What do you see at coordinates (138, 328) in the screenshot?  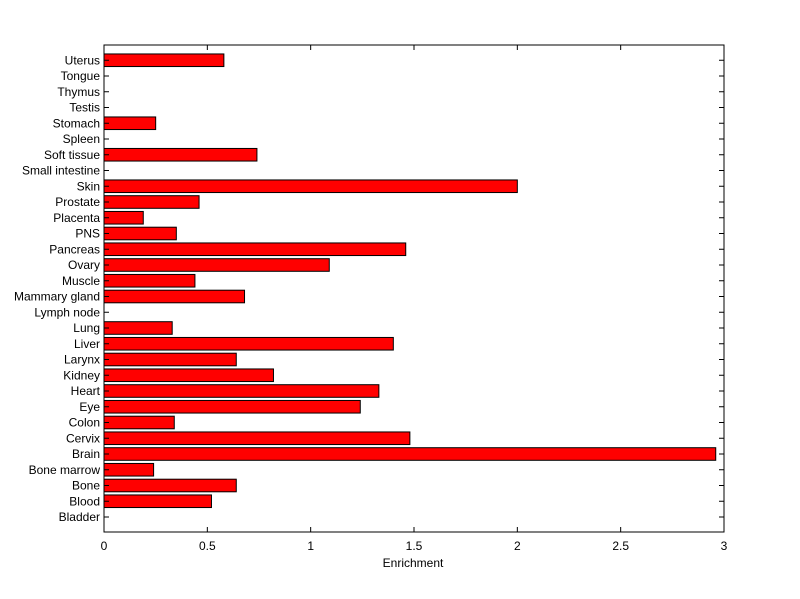 I see `bar-lung` at bounding box center [138, 328].